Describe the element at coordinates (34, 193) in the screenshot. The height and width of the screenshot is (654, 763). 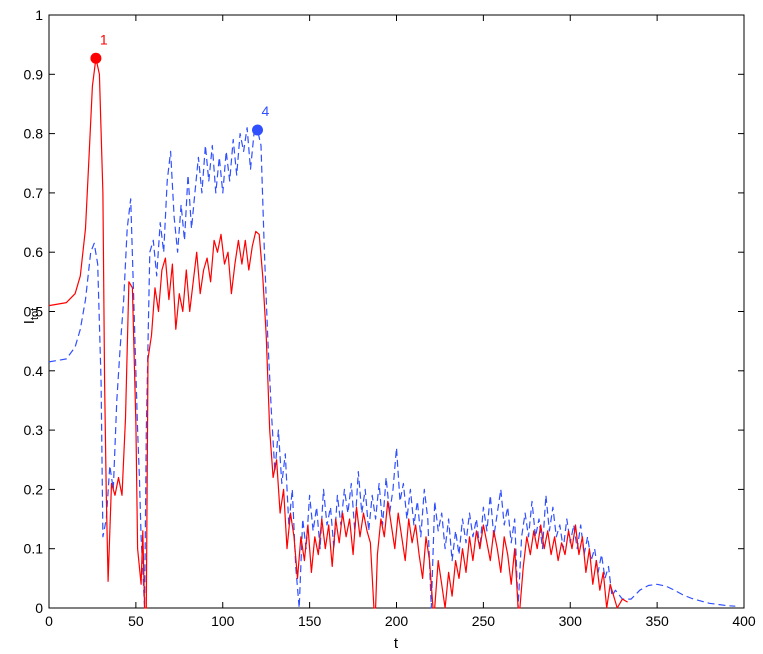
I see `y-tick-label: 0.7` at that location.